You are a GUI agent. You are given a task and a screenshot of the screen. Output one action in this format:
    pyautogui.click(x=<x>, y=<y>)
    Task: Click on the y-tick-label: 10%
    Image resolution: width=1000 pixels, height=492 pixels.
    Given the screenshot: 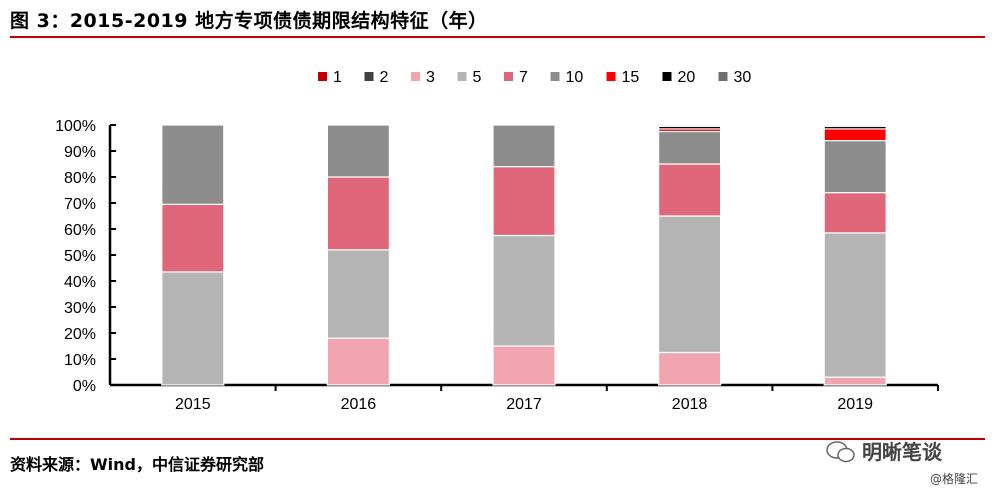 What is the action you would take?
    pyautogui.click(x=80, y=360)
    